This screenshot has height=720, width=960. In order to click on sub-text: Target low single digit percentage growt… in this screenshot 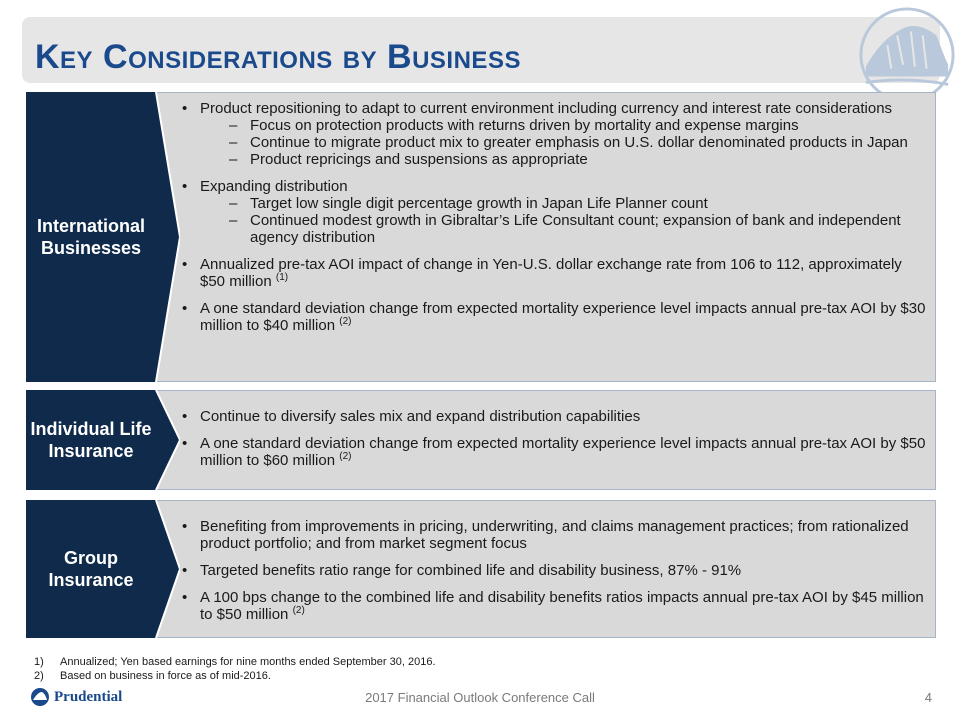, I will do `click(479, 203)`.